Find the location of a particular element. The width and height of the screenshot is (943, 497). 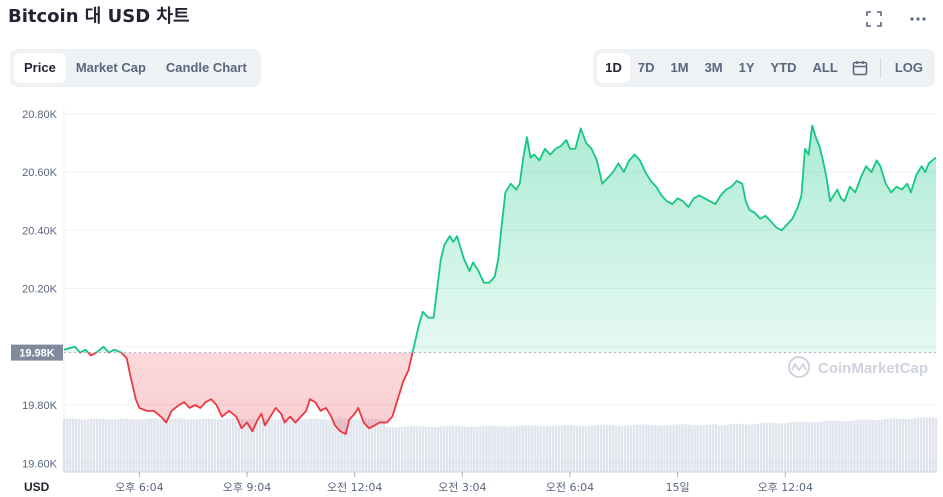

volume-bars is located at coordinates (500, 444).